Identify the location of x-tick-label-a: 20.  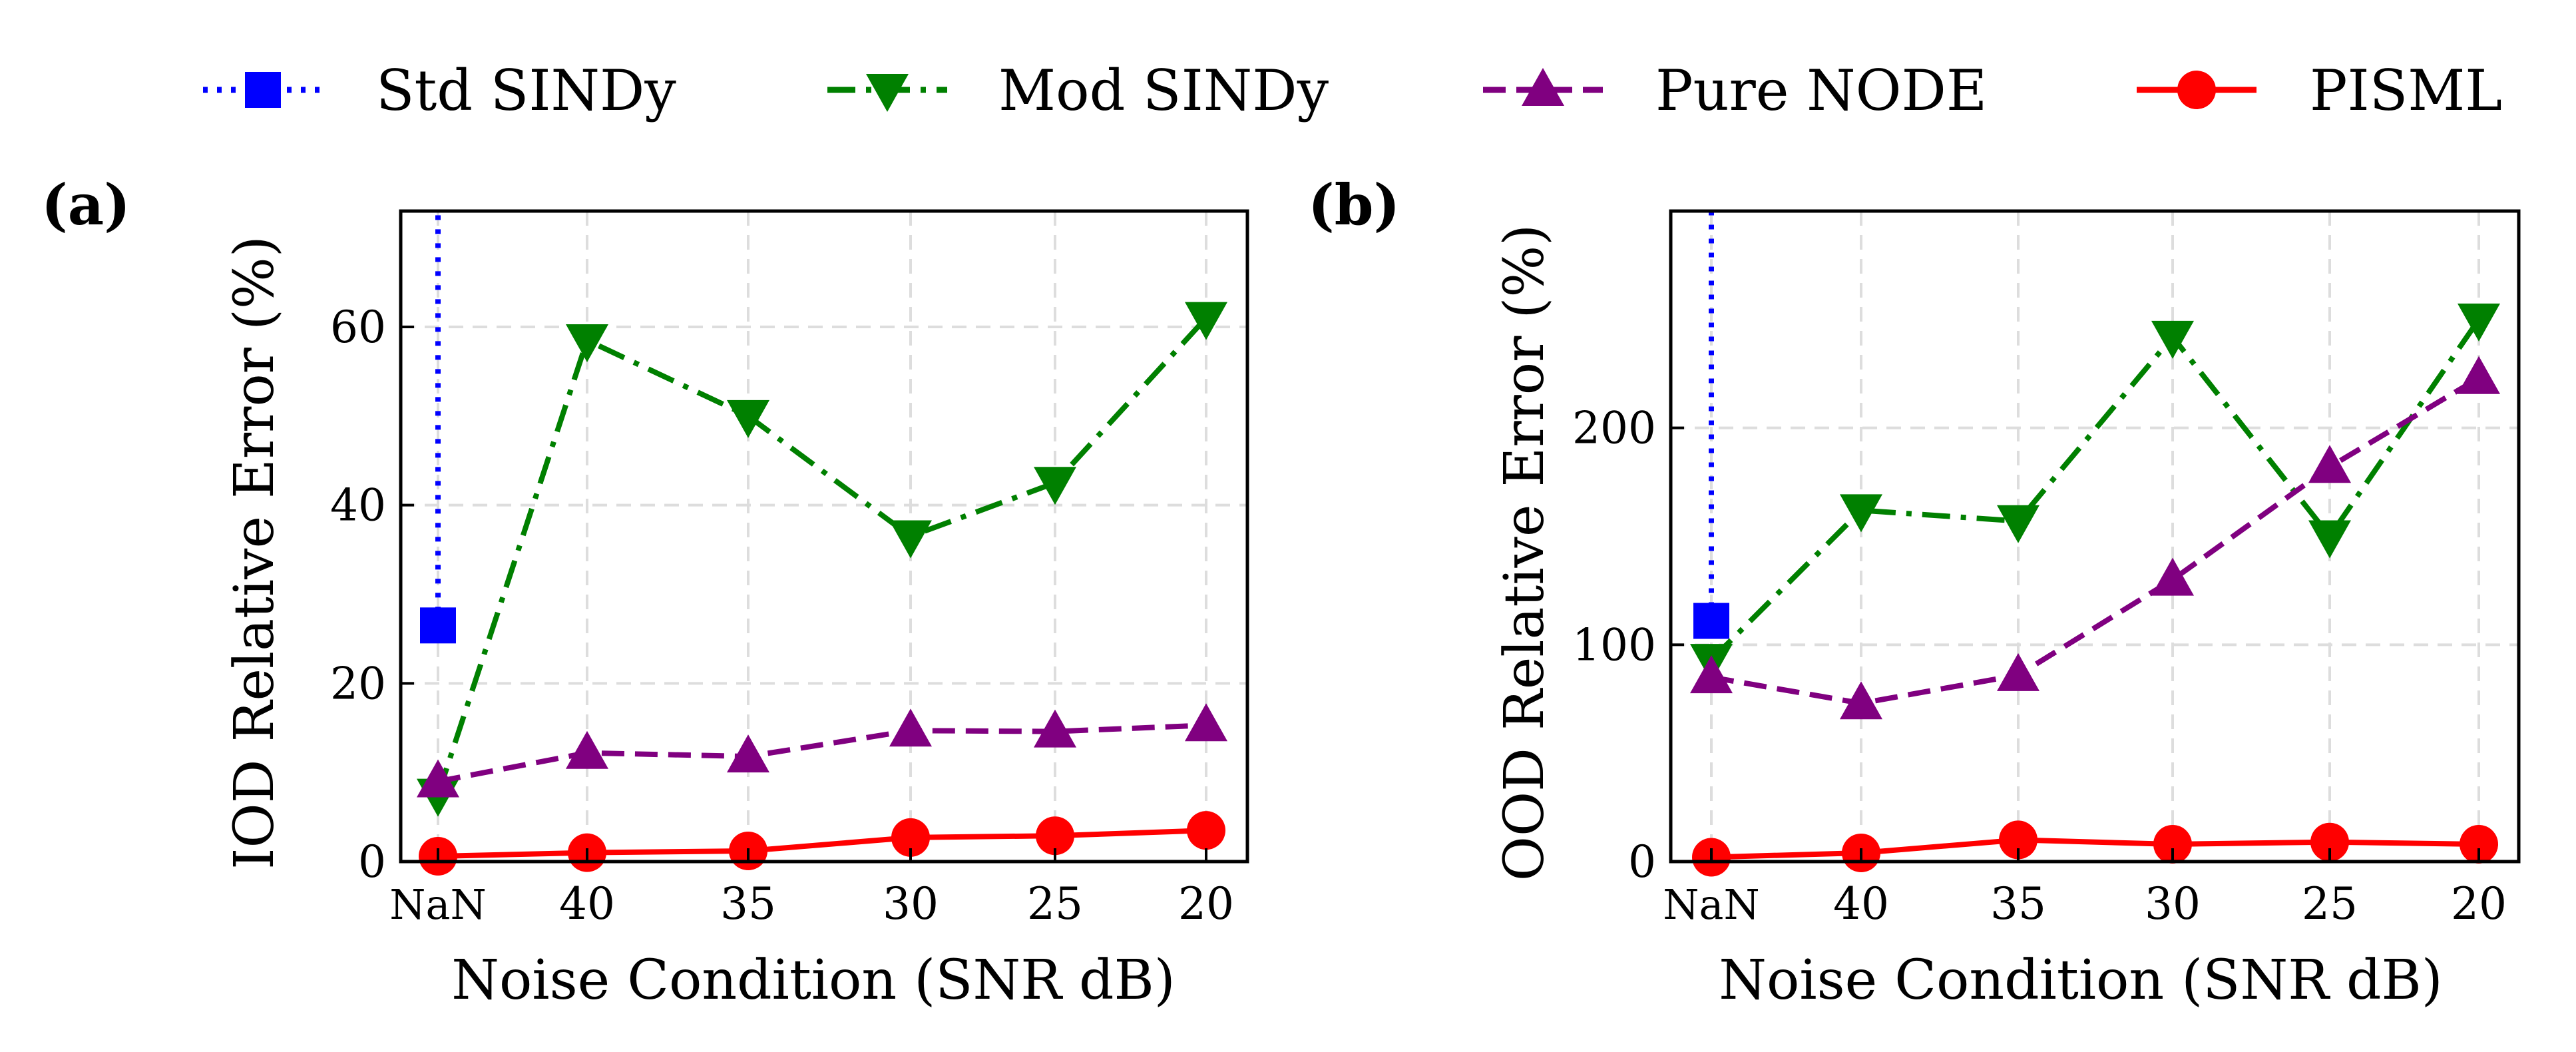
(1206, 903).